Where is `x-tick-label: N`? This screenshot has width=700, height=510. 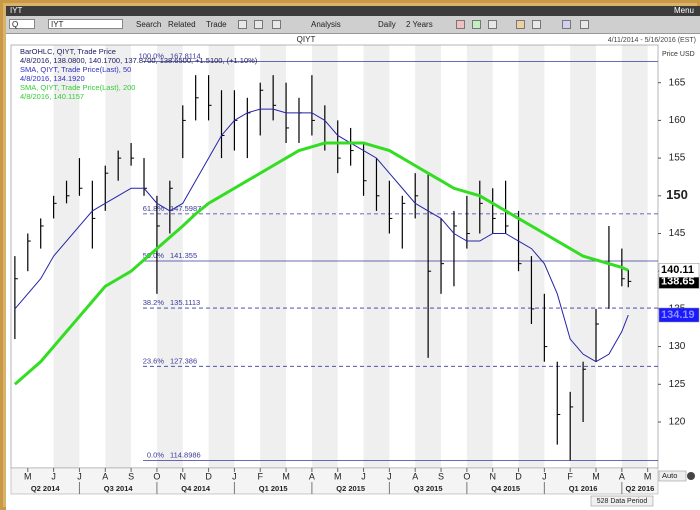 x-tick-label: N is located at coordinates (492, 476).